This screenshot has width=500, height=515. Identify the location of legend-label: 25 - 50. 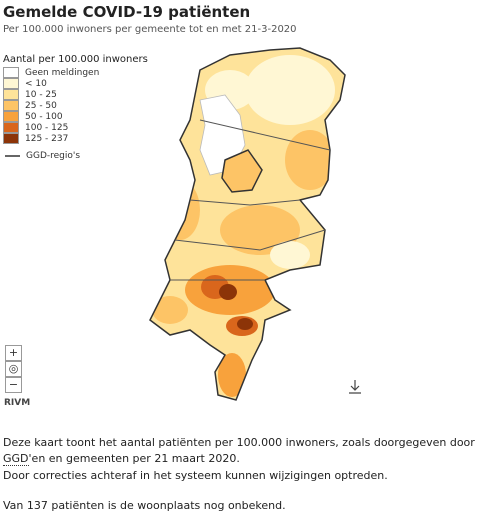
(41, 106).